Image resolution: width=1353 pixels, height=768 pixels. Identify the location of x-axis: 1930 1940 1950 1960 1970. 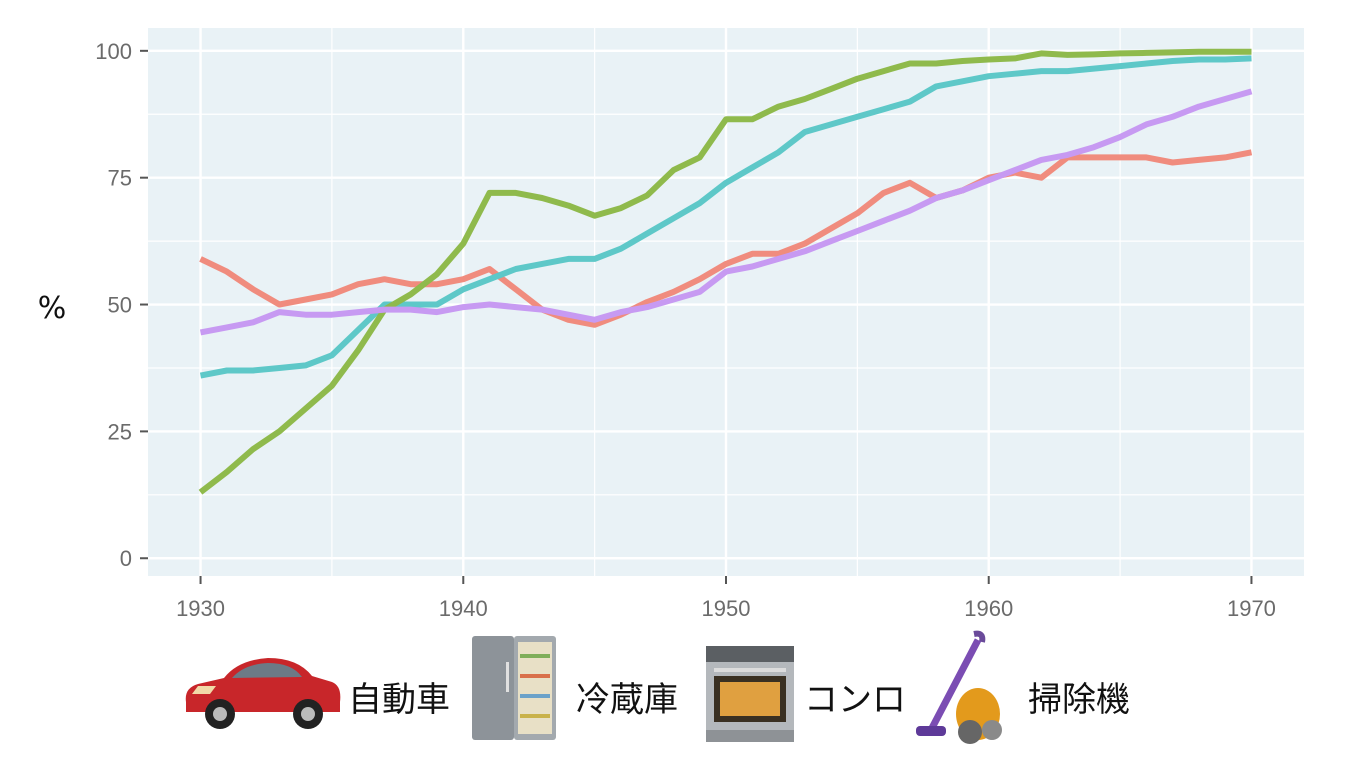
(726, 598).